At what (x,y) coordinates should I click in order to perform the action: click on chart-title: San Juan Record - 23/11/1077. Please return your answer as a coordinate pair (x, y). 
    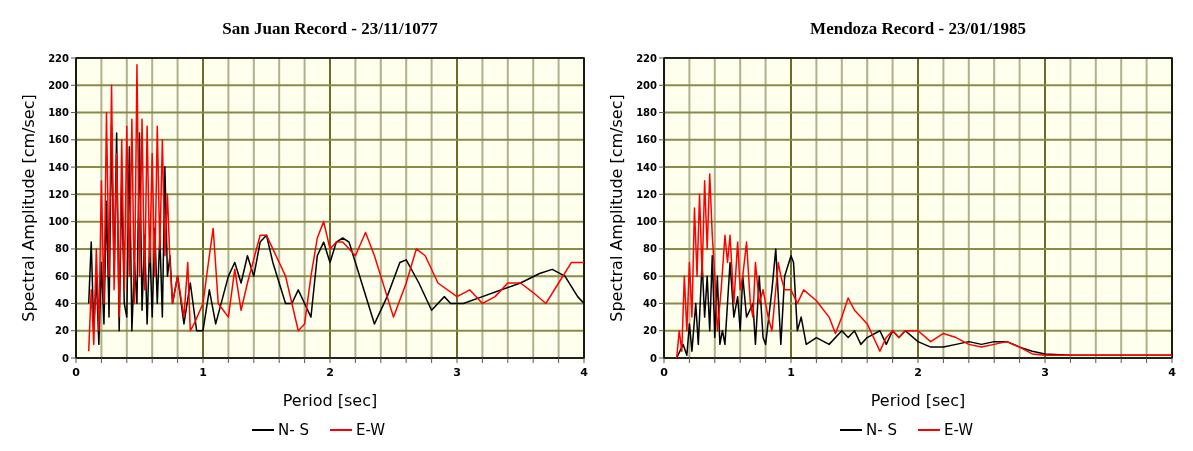
    Looking at the image, I should click on (330, 28).